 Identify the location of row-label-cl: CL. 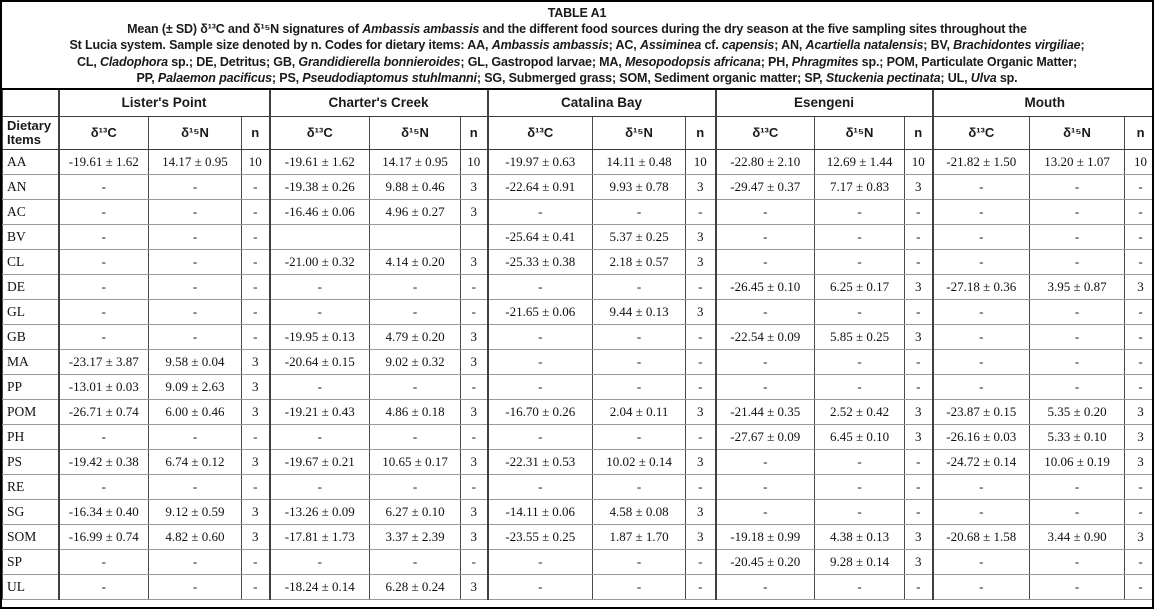
(30, 261).